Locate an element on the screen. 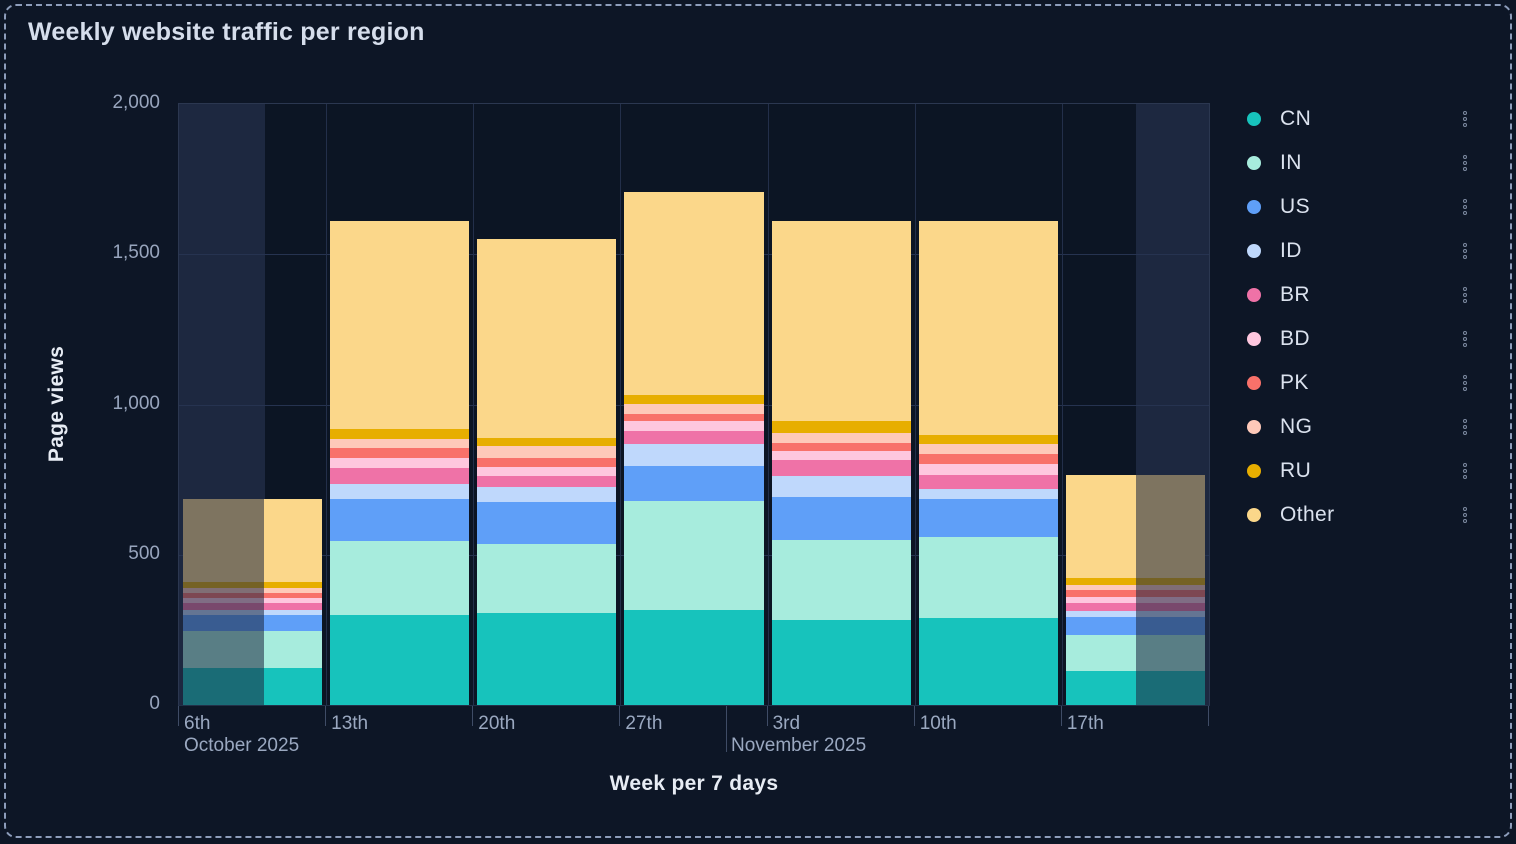 The width and height of the screenshot is (1516, 844). legend-item-in: IN is located at coordinates (1363, 163).